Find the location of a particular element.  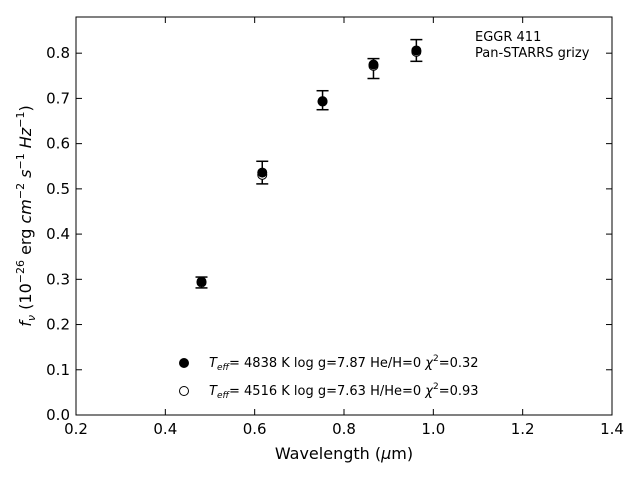

x-axis-label: Wavelength (μm) is located at coordinates (344, 453).